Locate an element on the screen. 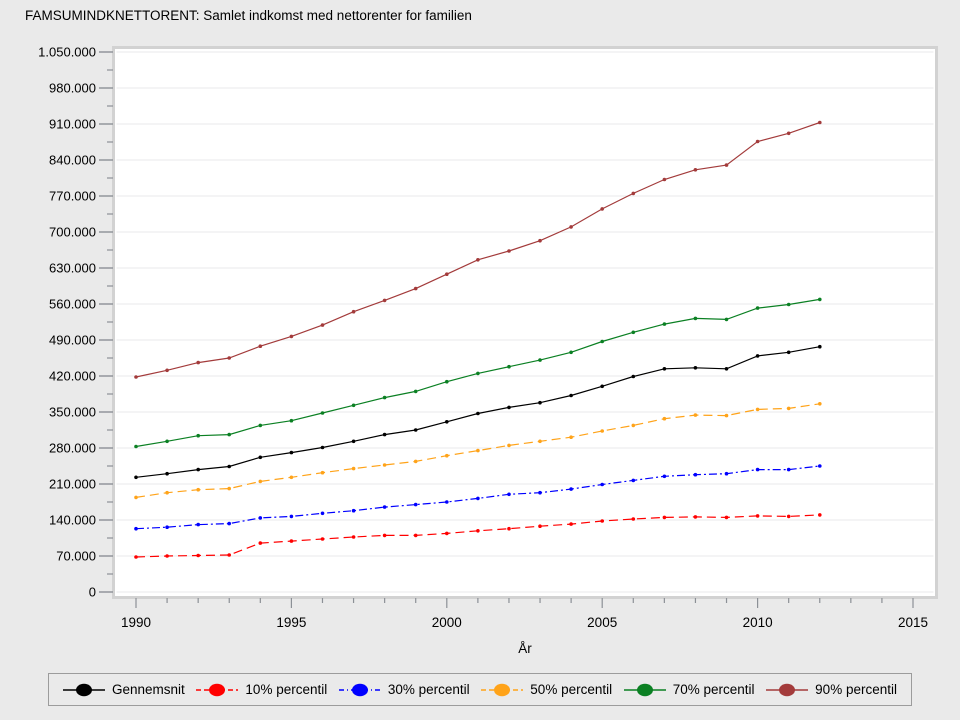 This screenshot has height=720, width=960. y-tick-label: 770.000 is located at coordinates (72, 196).